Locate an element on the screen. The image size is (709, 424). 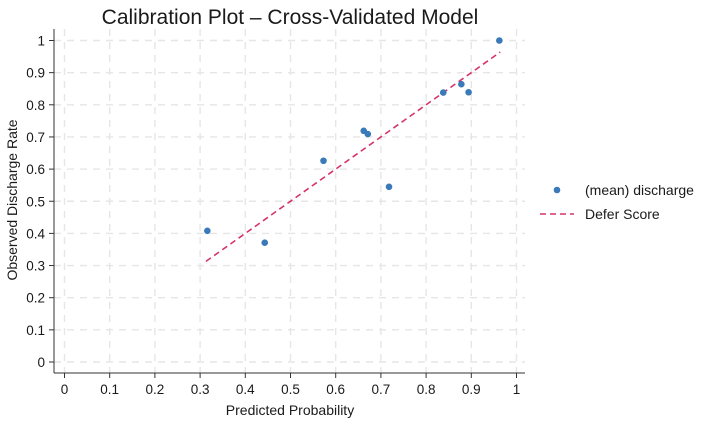
x-tick-label: 0.9 is located at coordinates (471, 389).